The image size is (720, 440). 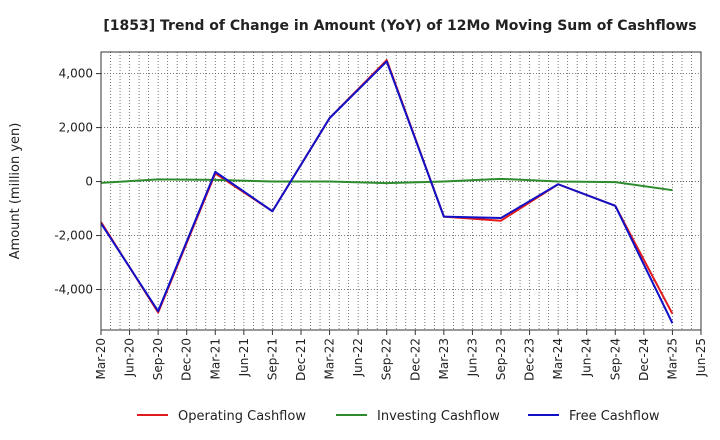 I want to click on x-tick-label: Mar-21, so click(x=215, y=358).